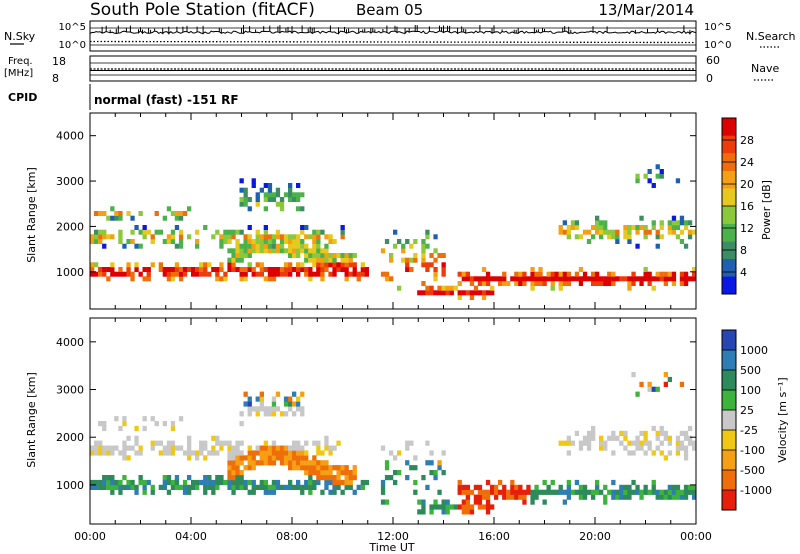  What do you see at coordinates (391, 547) in the screenshot?
I see `x-axis-title: Time UT` at bounding box center [391, 547].